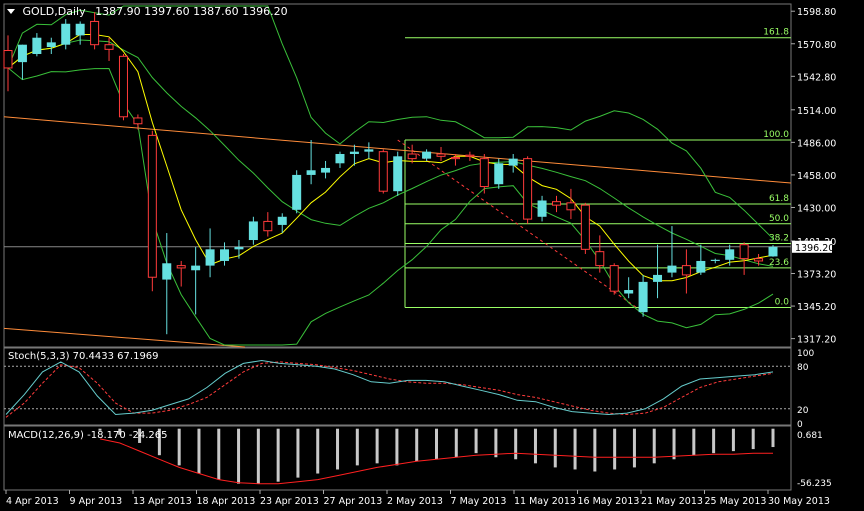  What do you see at coordinates (545, 501) in the screenshot?
I see `time-tick-label: 11 May 2013` at bounding box center [545, 501].